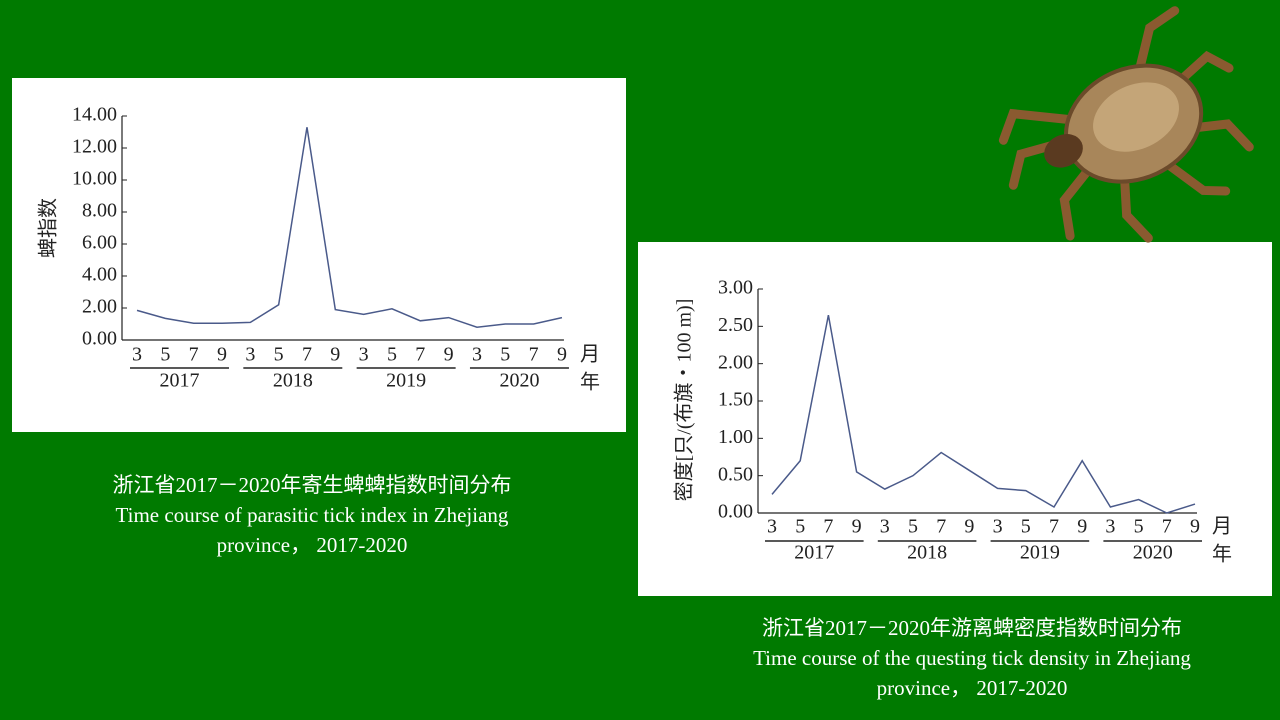 This screenshot has width=1280, height=720. What do you see at coordinates (735, 288) in the screenshot?
I see `y-tick-label: 3.00` at bounding box center [735, 288].